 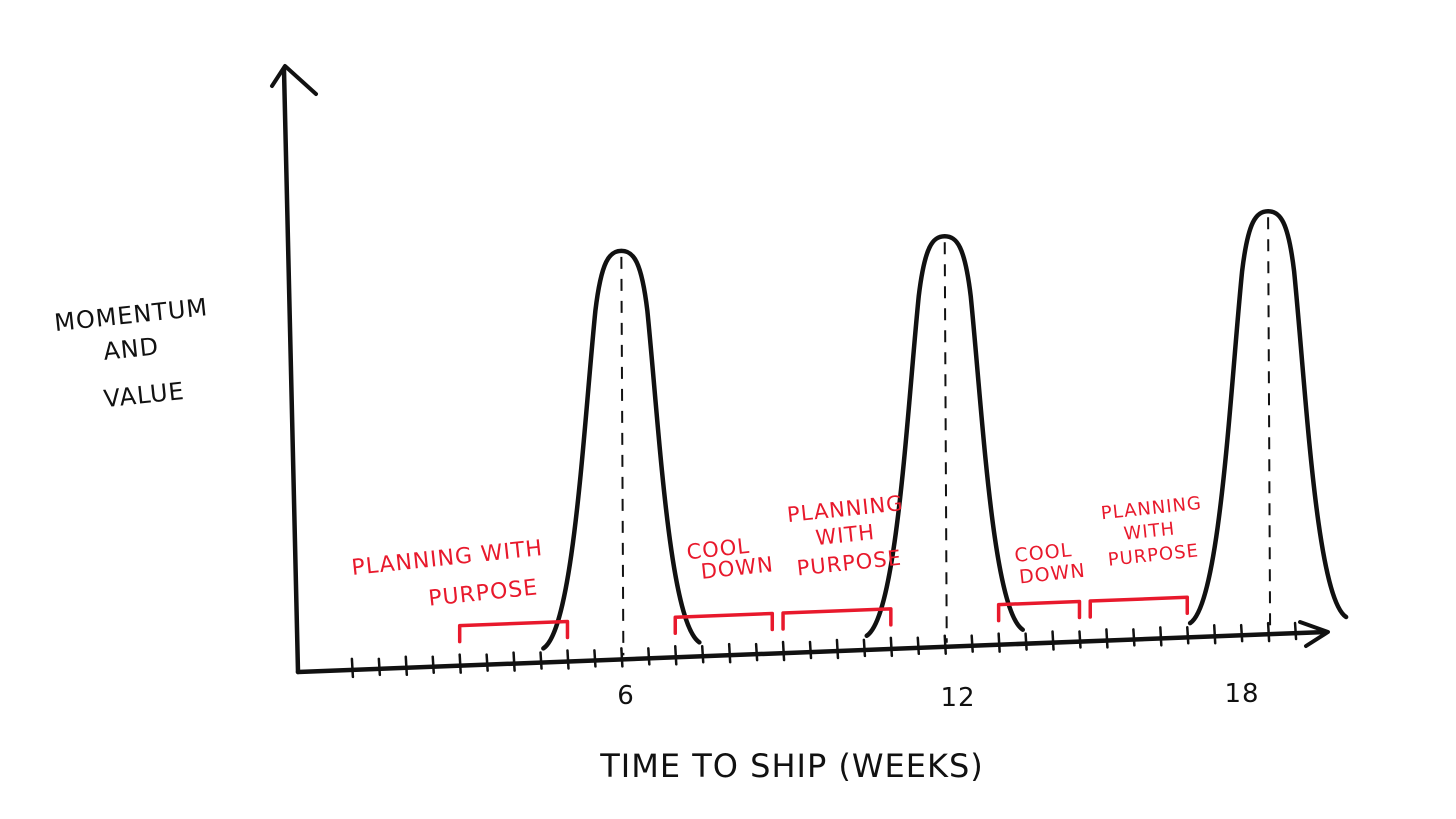 I want to click on y-label-line-1: MOMENTUM, so click(x=131, y=315).